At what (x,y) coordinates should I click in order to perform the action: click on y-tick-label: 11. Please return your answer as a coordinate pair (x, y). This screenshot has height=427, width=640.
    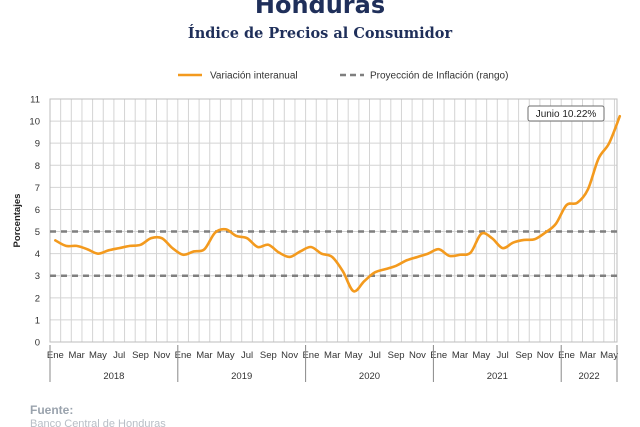
    Looking at the image, I should click on (35, 100).